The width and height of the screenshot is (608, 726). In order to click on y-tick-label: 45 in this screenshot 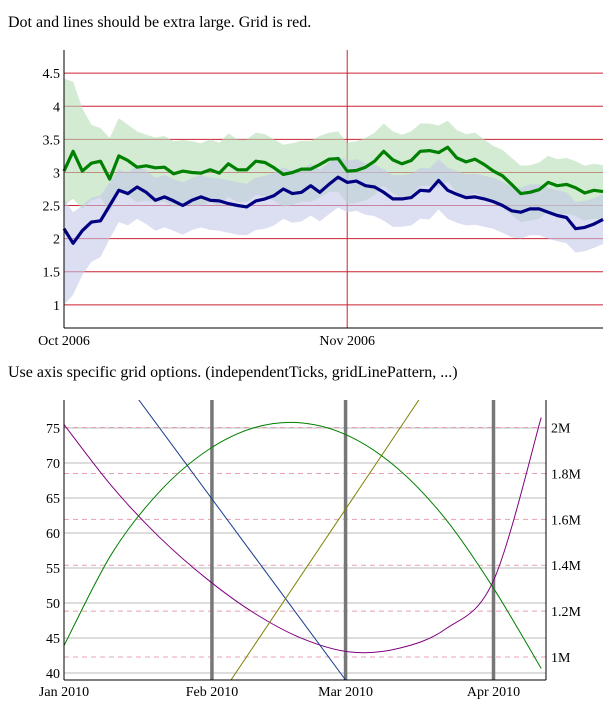, I will do `click(53, 639)`.